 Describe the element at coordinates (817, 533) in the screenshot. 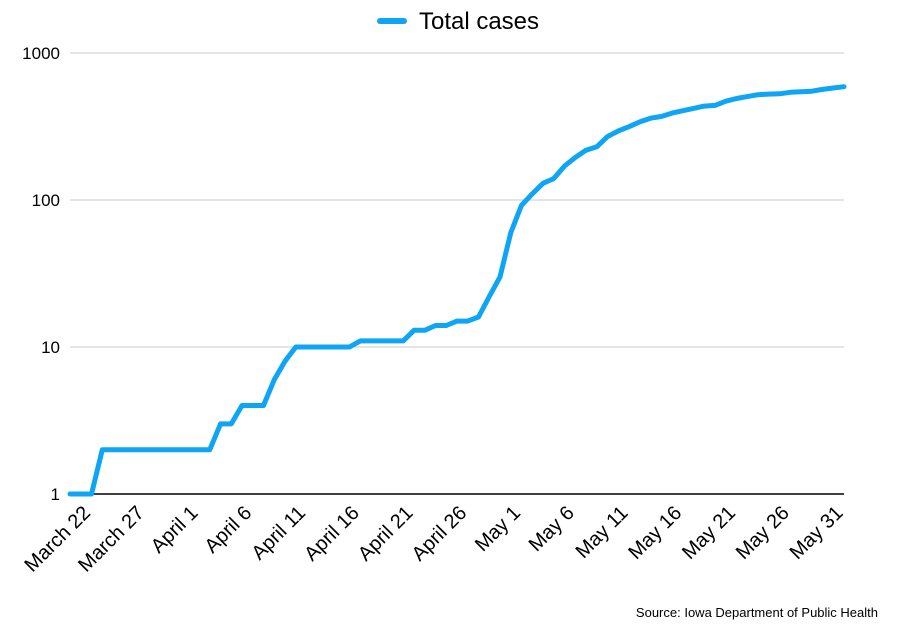

I see `xtick-label: May 31` at that location.